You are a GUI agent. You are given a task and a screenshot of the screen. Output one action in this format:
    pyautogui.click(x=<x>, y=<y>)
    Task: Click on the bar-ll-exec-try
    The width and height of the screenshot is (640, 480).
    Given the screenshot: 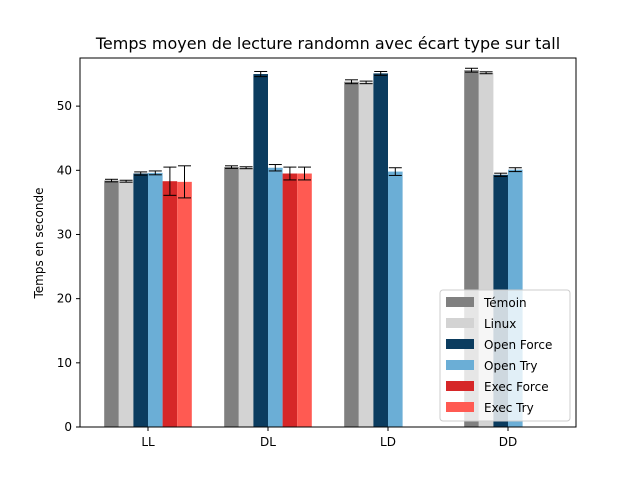 What is the action you would take?
    pyautogui.click(x=184, y=304)
    